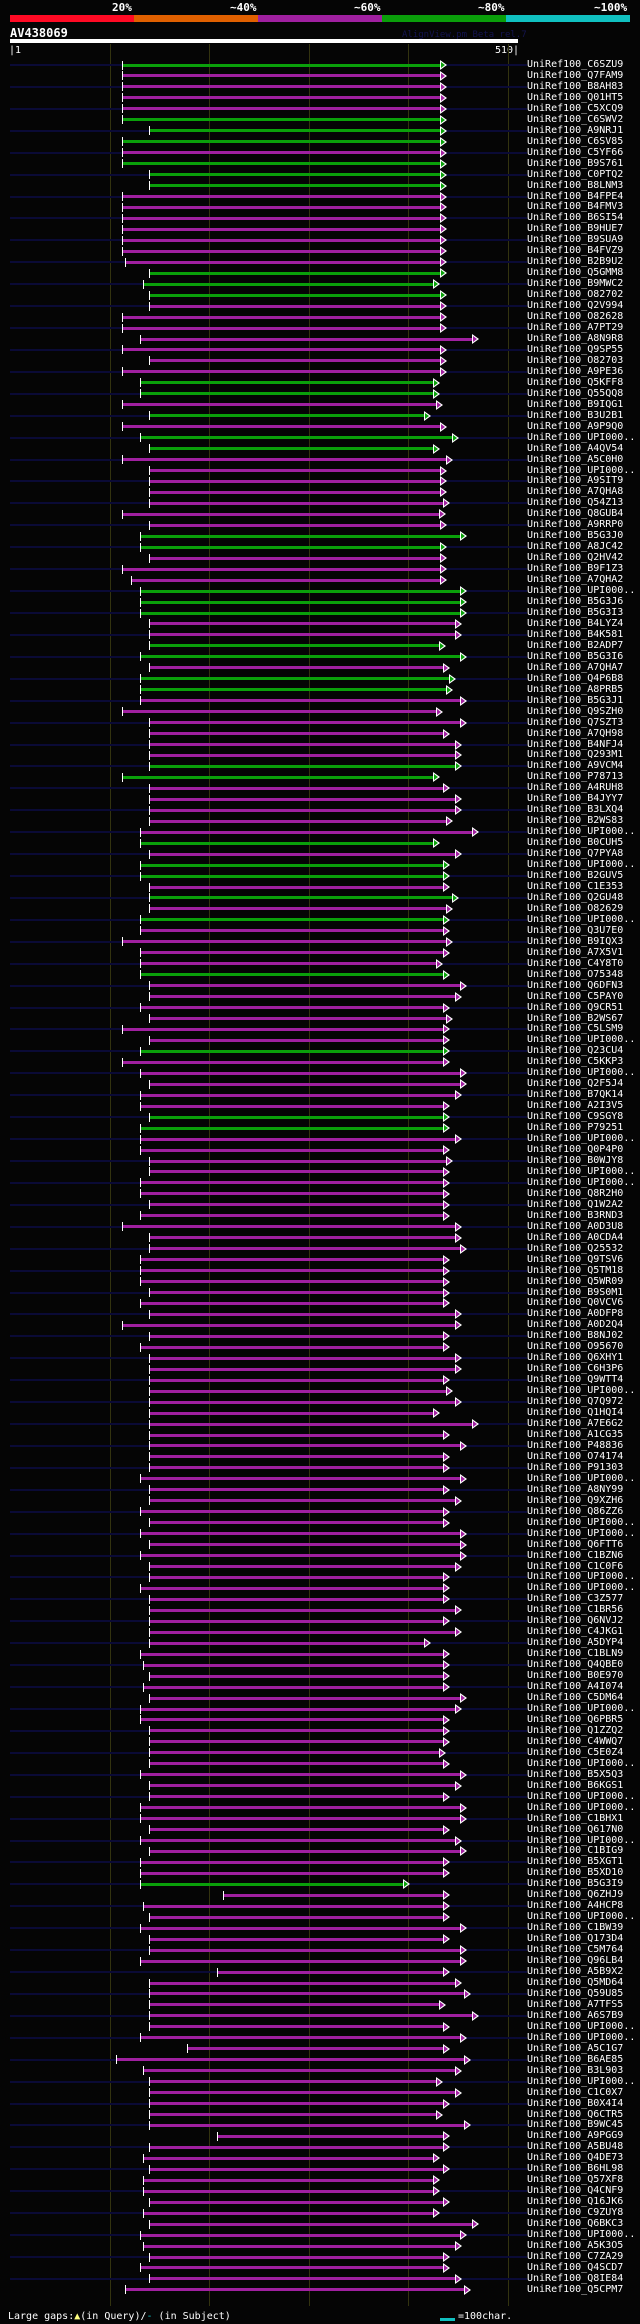 Image resolution: width=640 pixels, height=2324 pixels. I want to click on hit-label: UniRef100_Q8R2H0, so click(575, 1193).